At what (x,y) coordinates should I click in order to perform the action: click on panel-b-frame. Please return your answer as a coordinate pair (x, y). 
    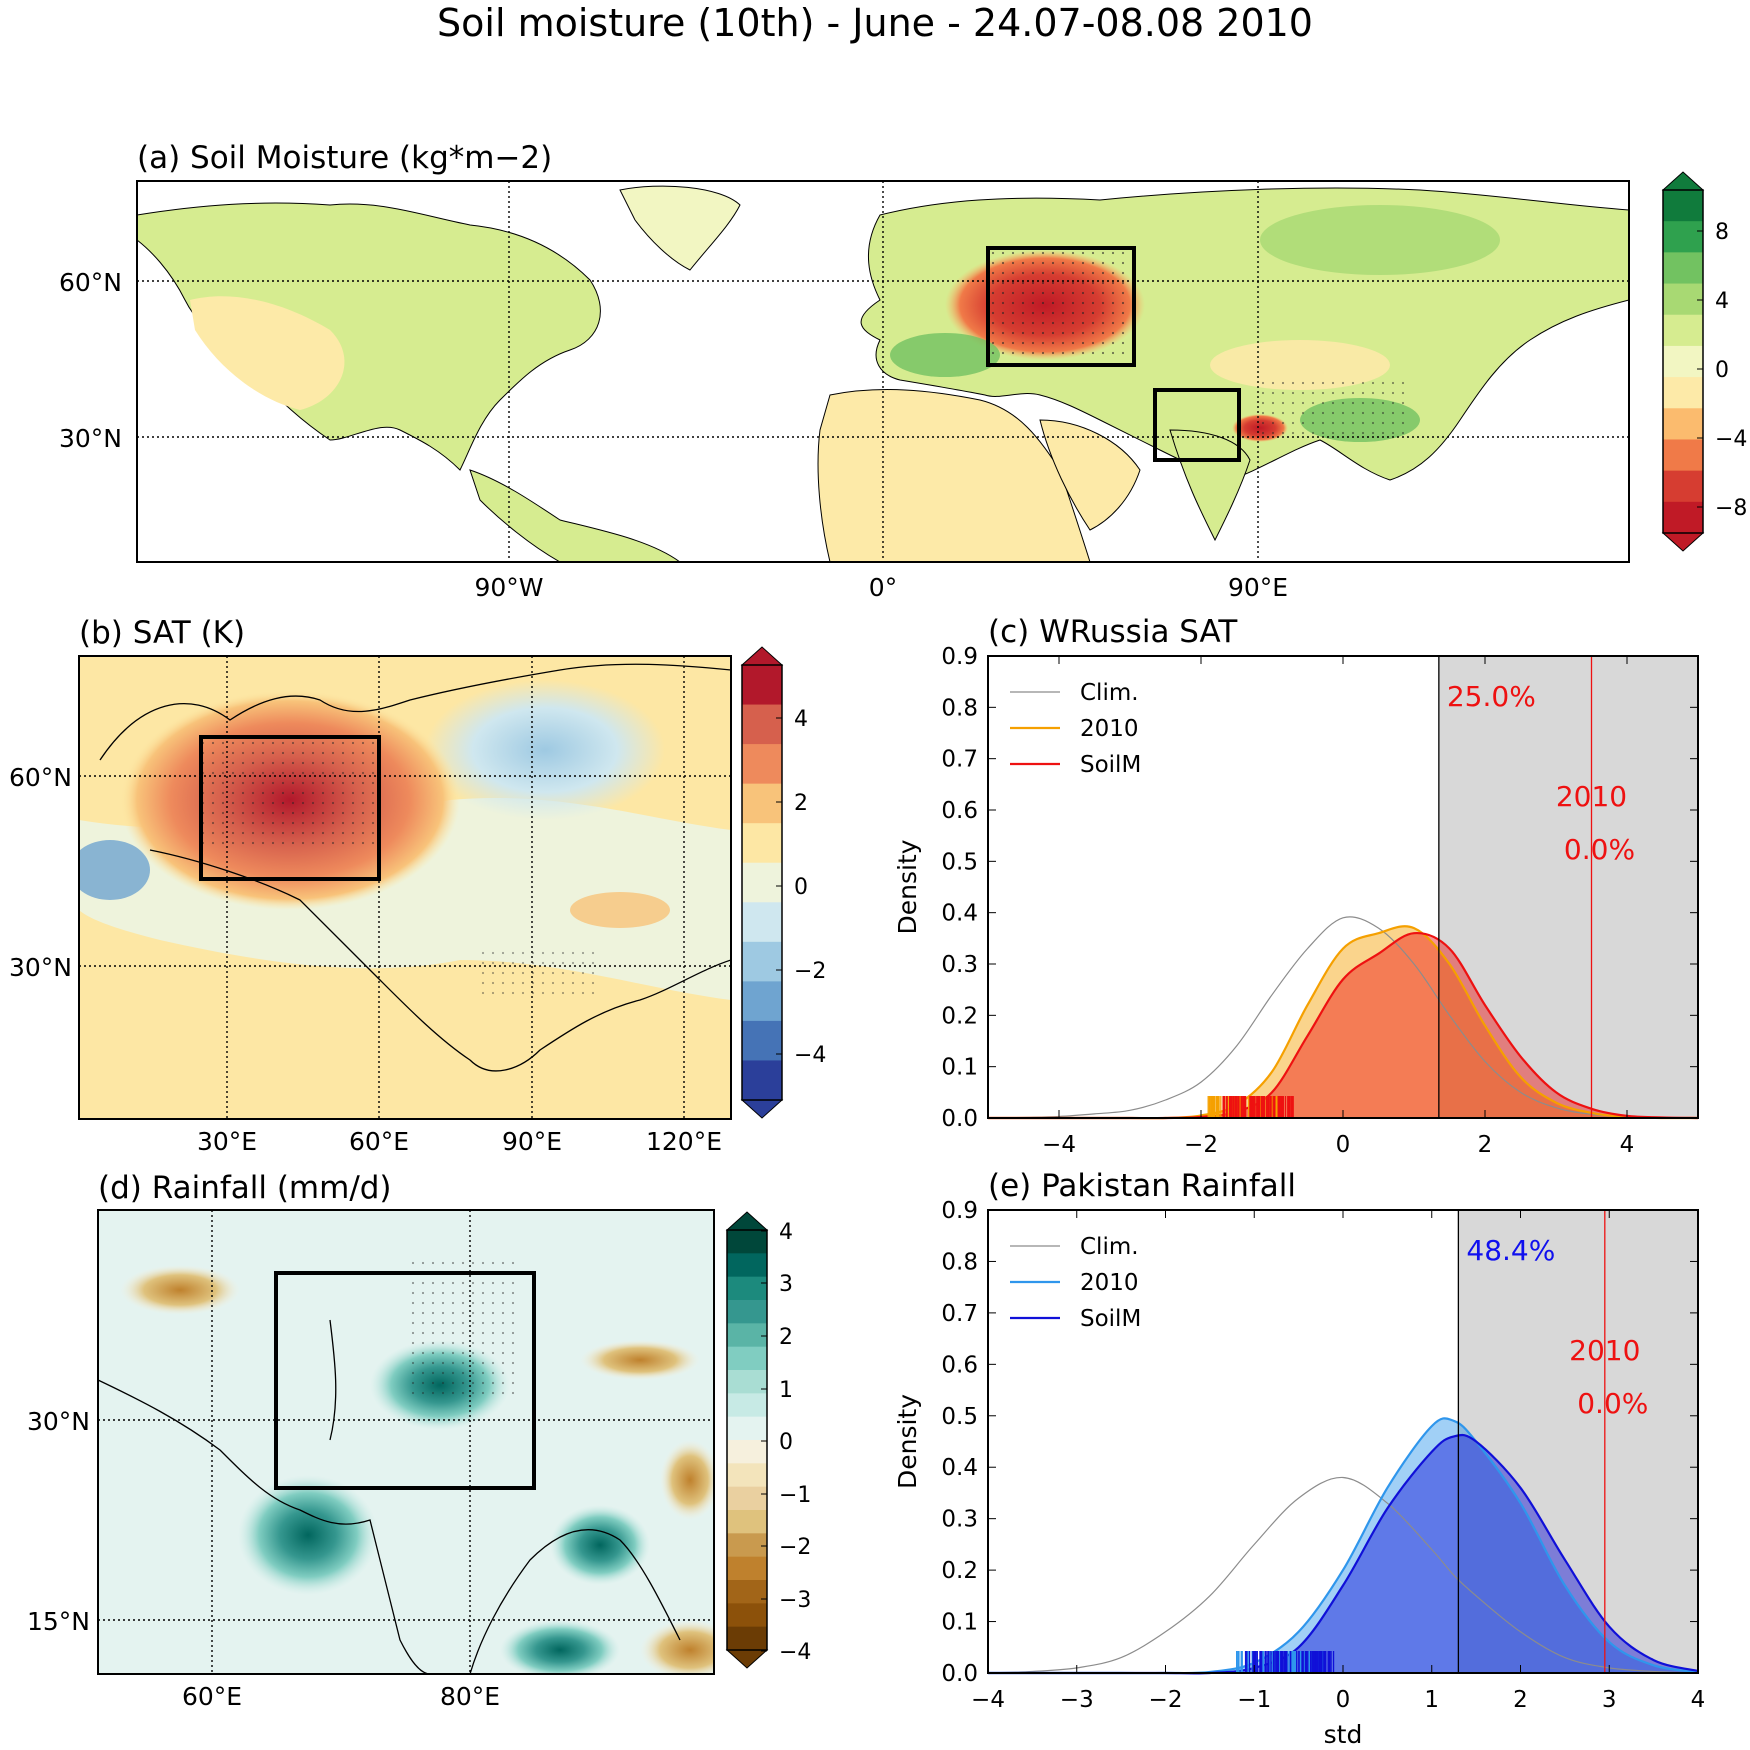
    Looking at the image, I should click on (405, 887).